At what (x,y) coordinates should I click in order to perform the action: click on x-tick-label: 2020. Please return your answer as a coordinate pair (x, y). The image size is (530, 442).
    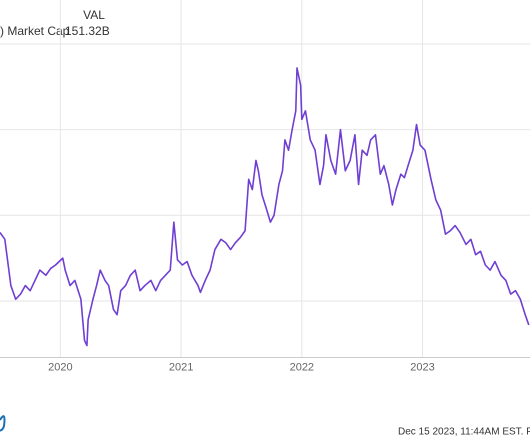
    Looking at the image, I should click on (60, 367).